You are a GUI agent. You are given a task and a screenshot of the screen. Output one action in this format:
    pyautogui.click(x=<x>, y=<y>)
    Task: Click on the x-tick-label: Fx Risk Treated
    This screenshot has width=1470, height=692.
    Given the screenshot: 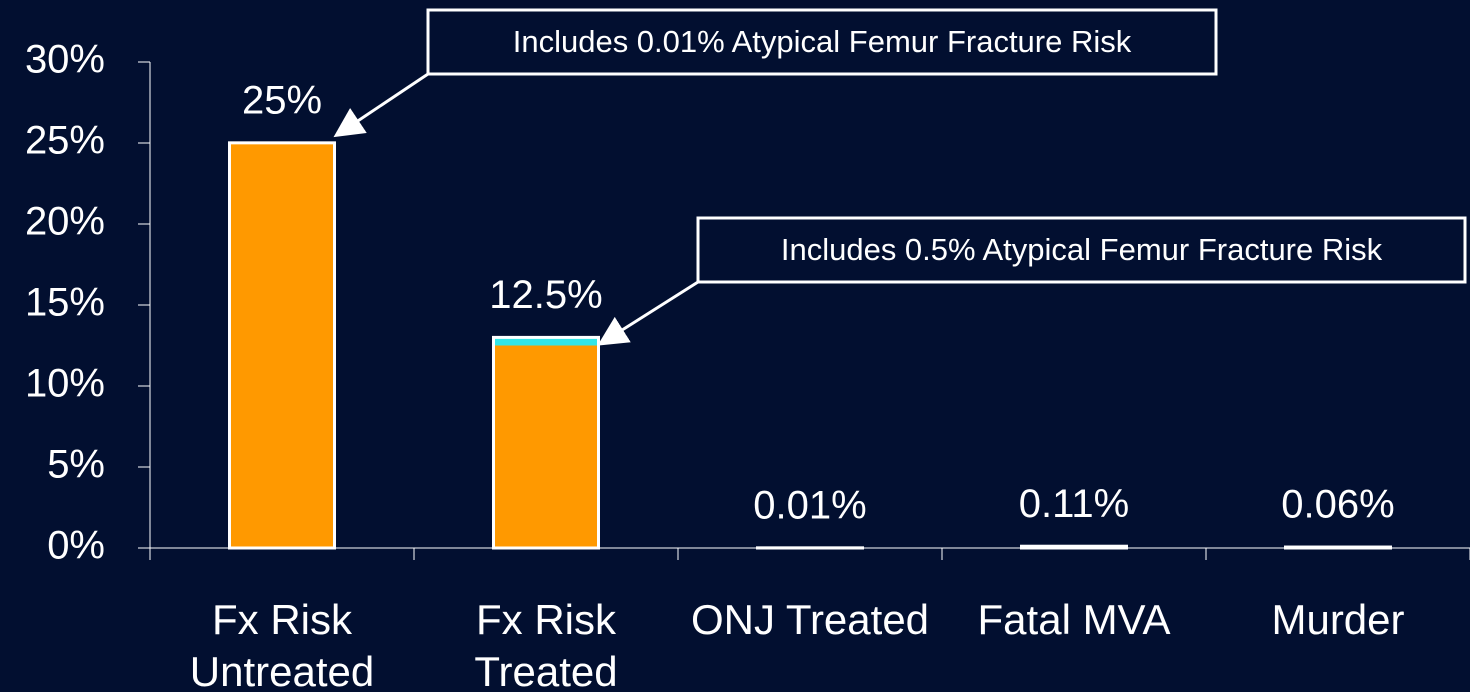 What is the action you would take?
    pyautogui.click(x=546, y=644)
    